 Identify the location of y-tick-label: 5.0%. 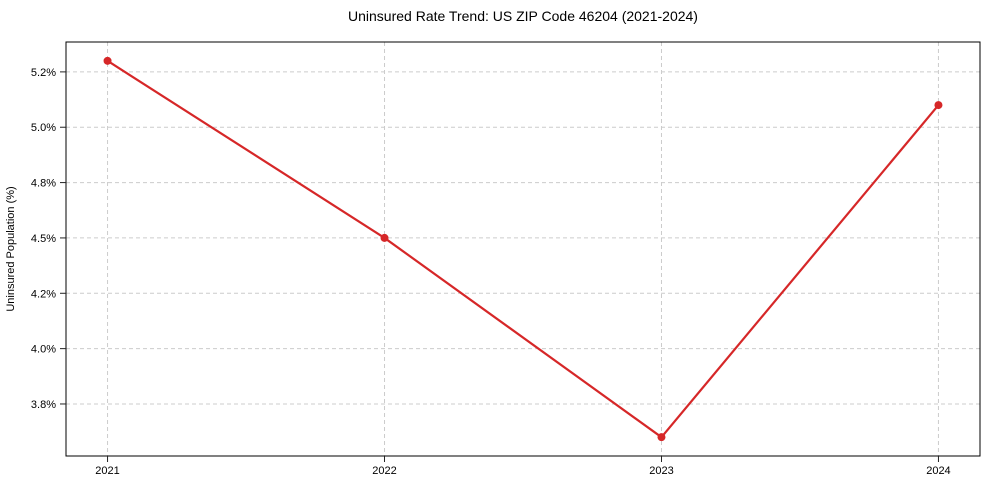
(43, 128).